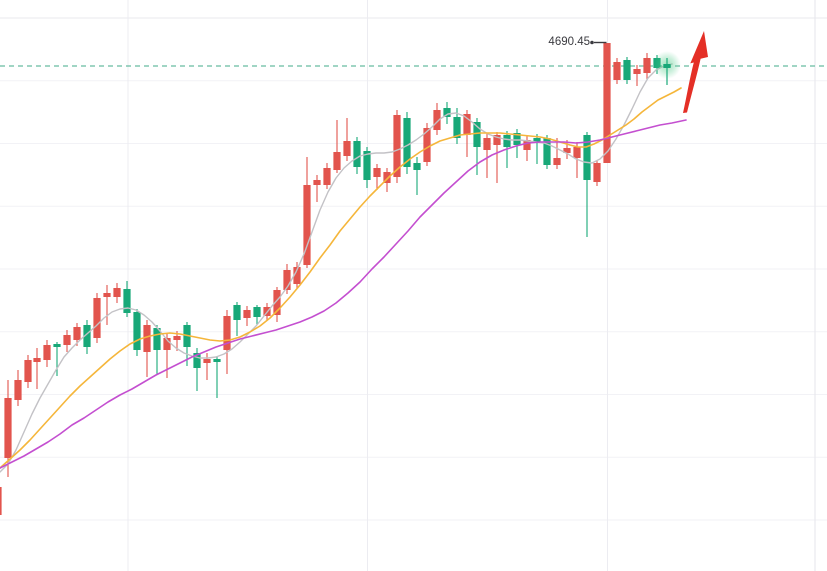 Image resolution: width=827 pixels, height=571 pixels. Describe the element at coordinates (592, 42) in the screenshot. I see `pointer-dot` at that location.